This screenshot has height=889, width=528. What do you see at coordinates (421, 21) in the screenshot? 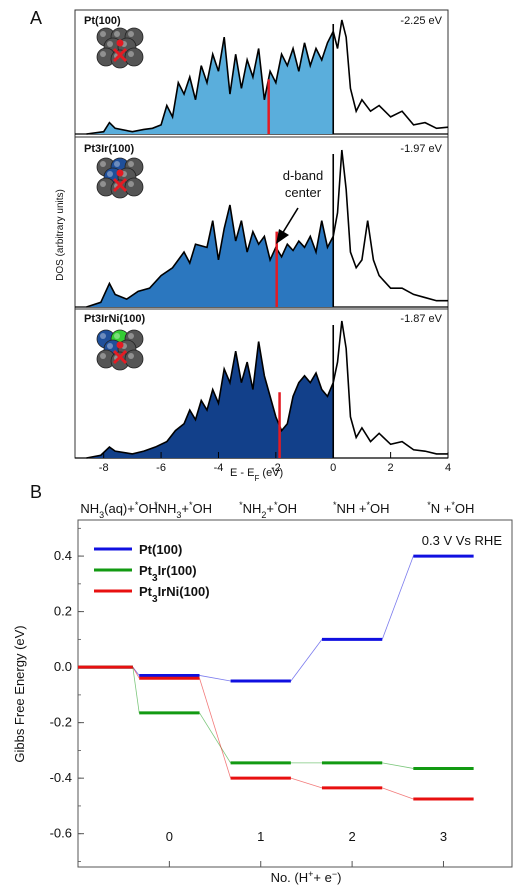
I see `dband-value-pt100: -2.25 eV` at bounding box center [421, 21].